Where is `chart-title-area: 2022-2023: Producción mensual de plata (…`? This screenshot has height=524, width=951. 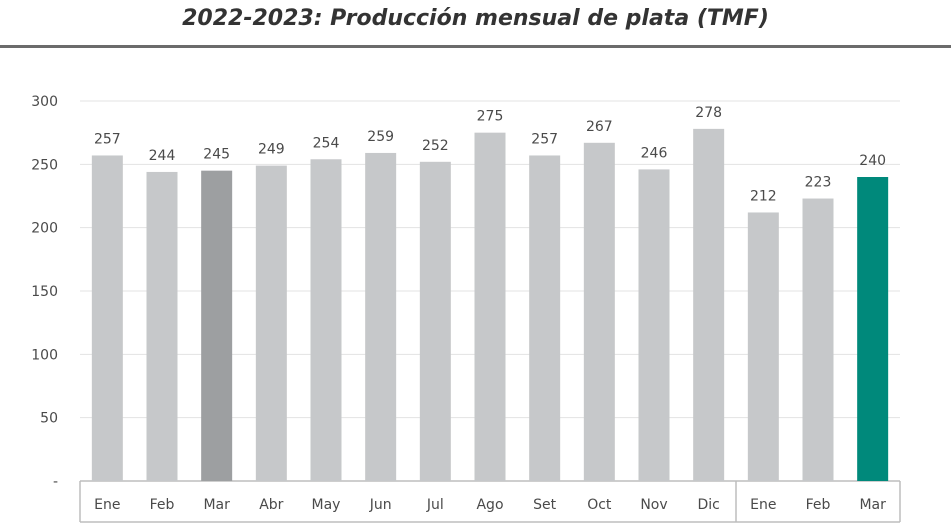 chart-title-area: 2022-2023: Producción mensual de plata (… is located at coordinates (475, 23).